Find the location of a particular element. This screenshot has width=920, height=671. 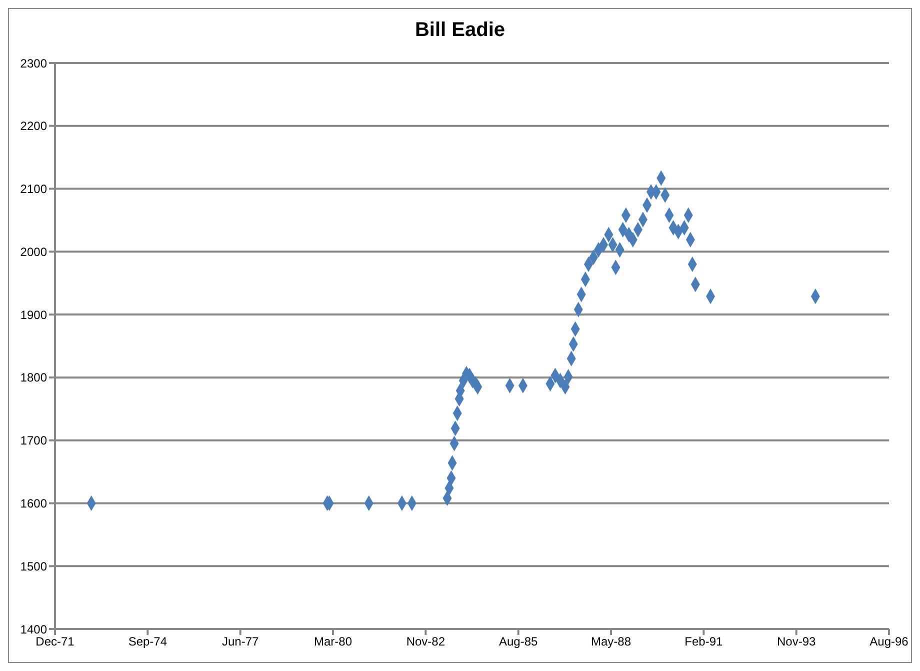

x-tick-label: Aug-96 is located at coordinates (889, 641).